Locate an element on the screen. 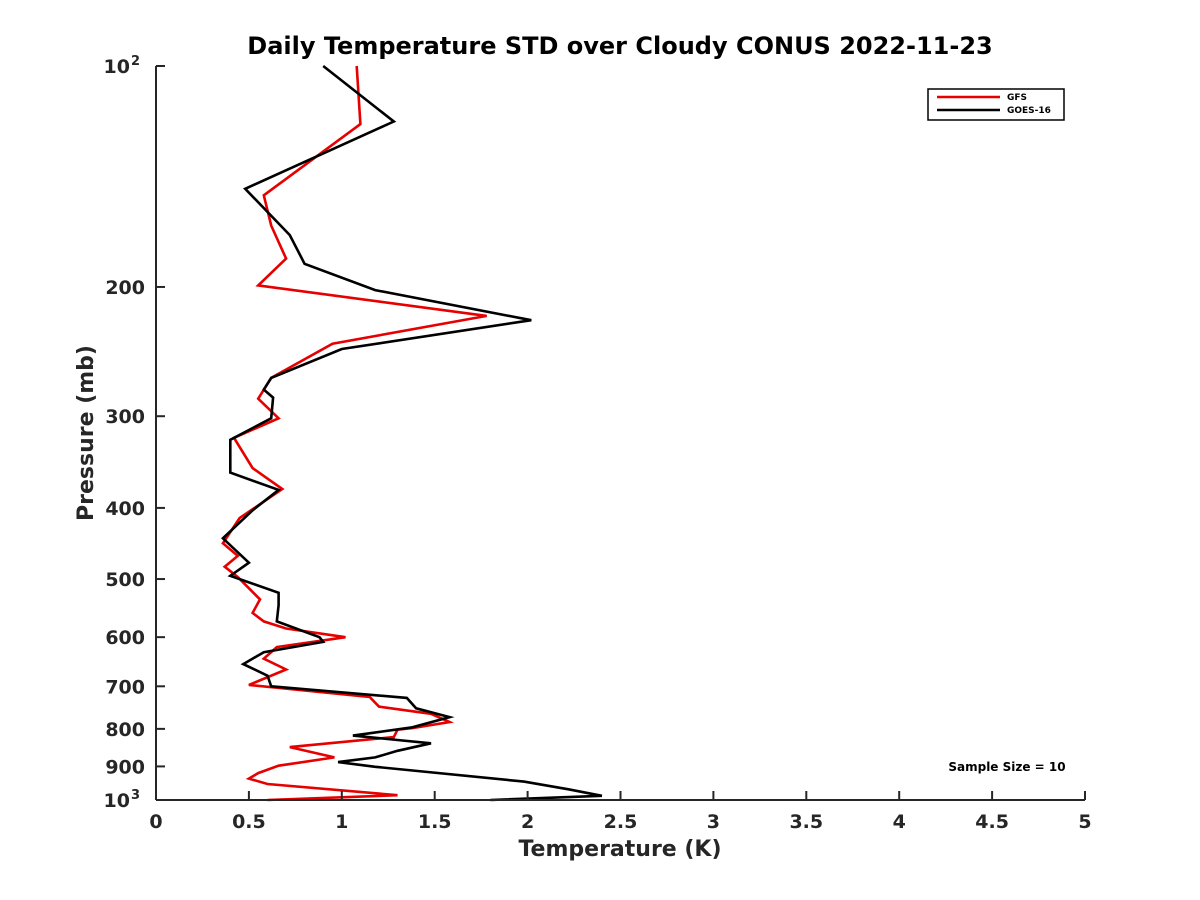  legend-box is located at coordinates (996, 104).